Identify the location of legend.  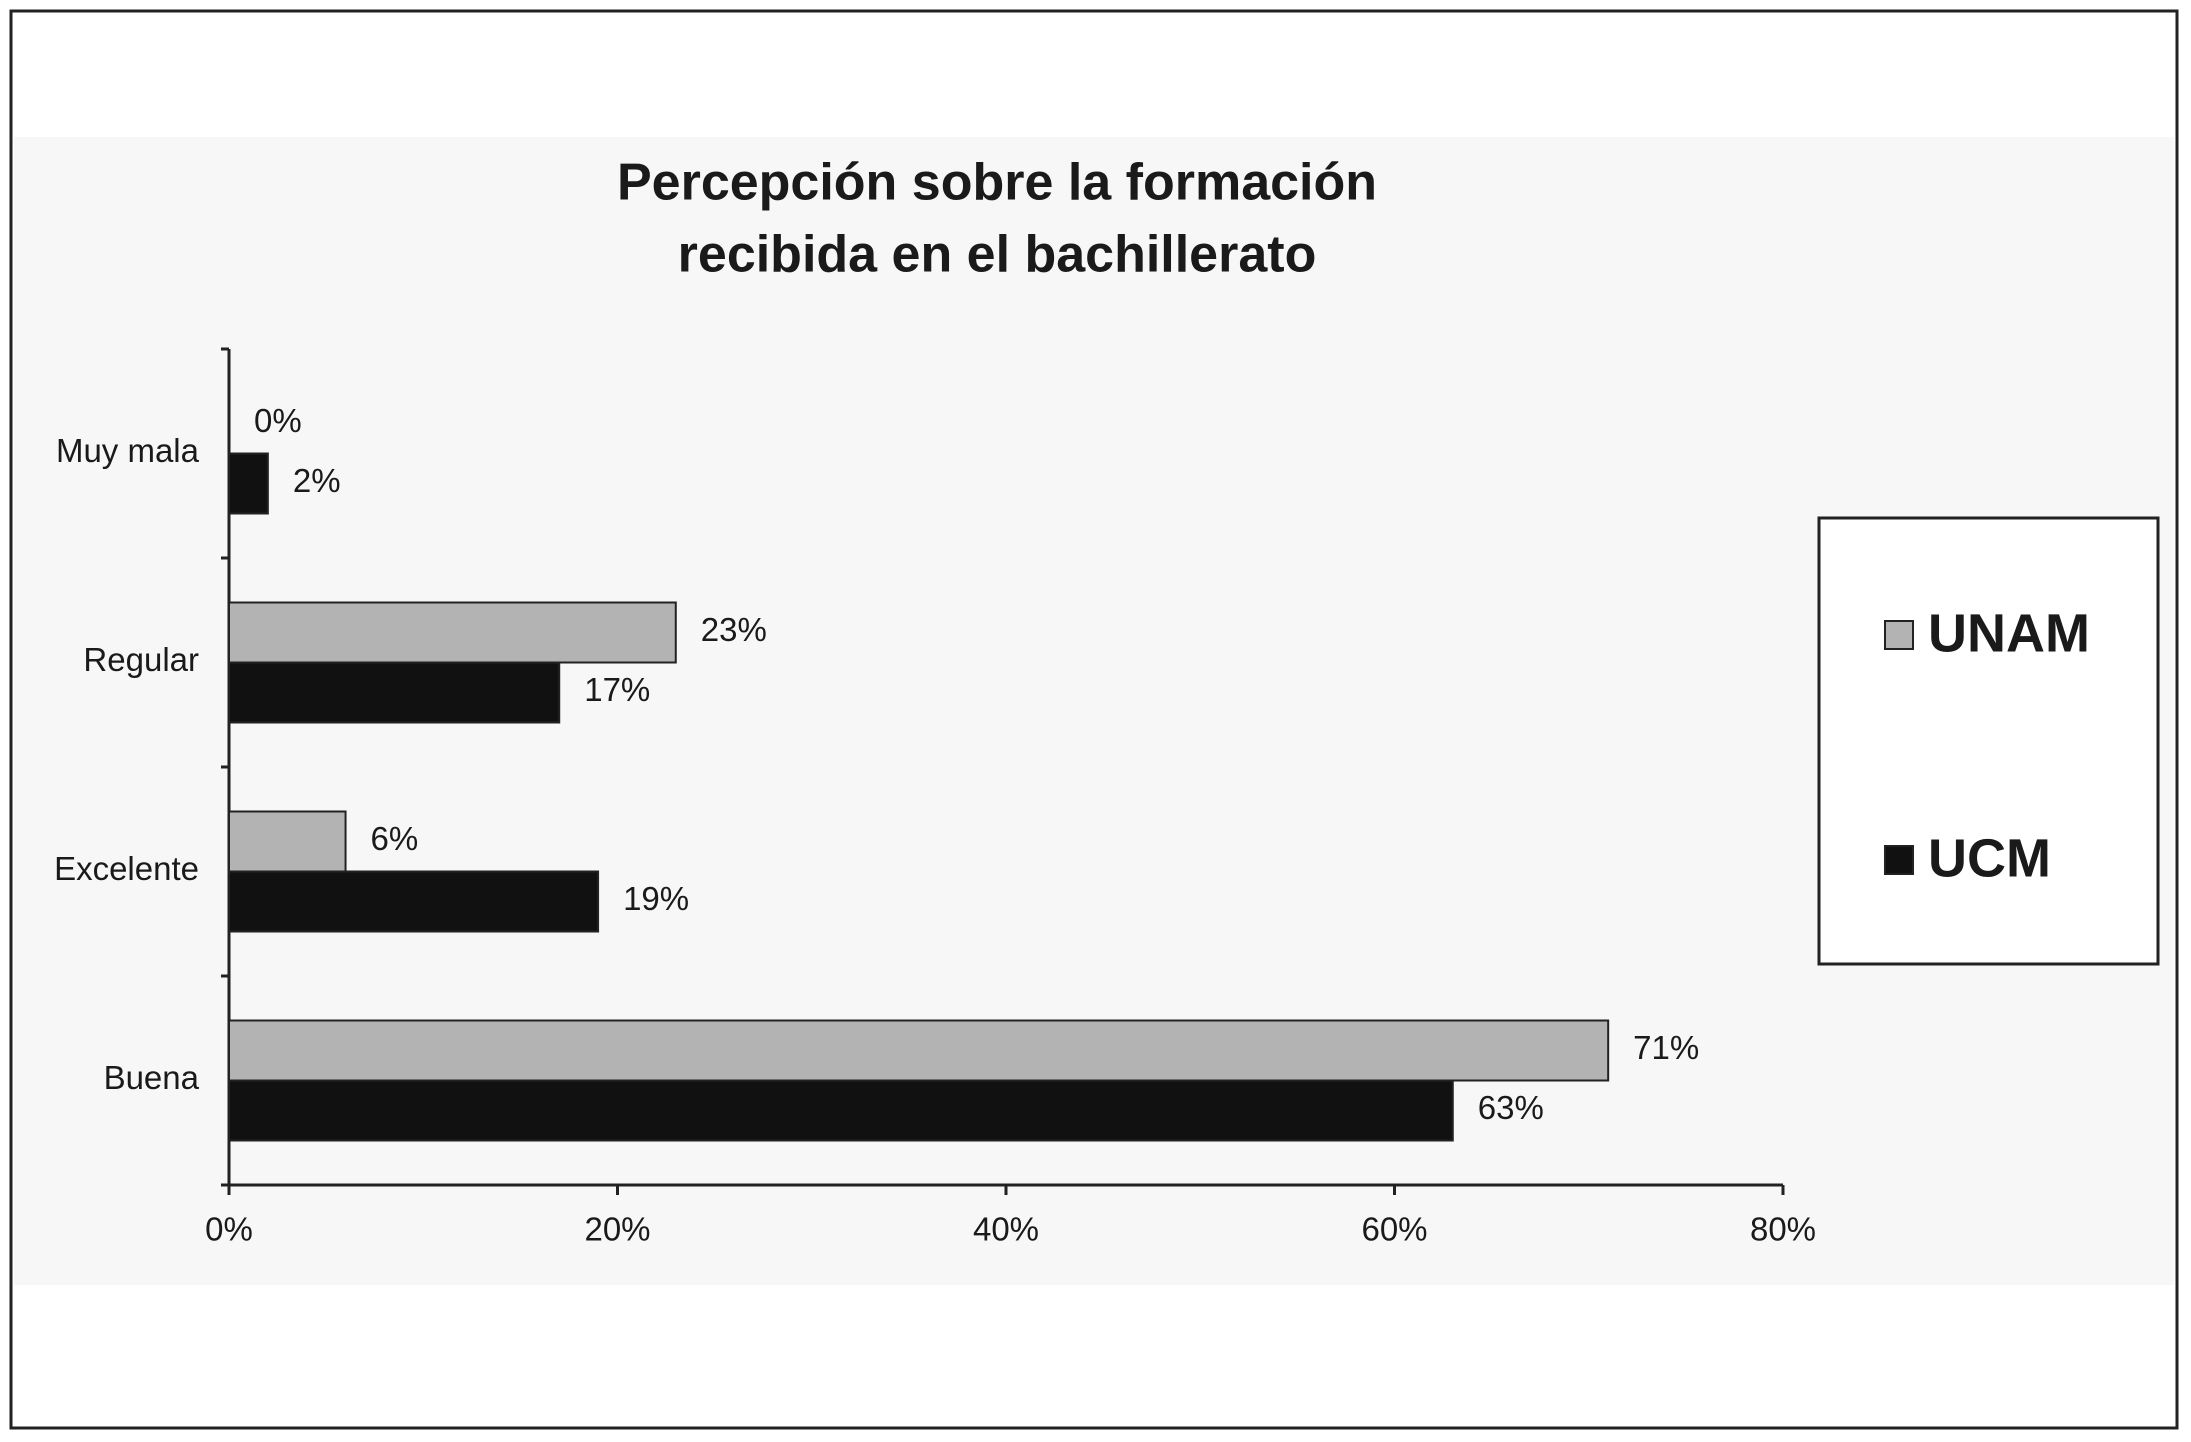
(1988, 741).